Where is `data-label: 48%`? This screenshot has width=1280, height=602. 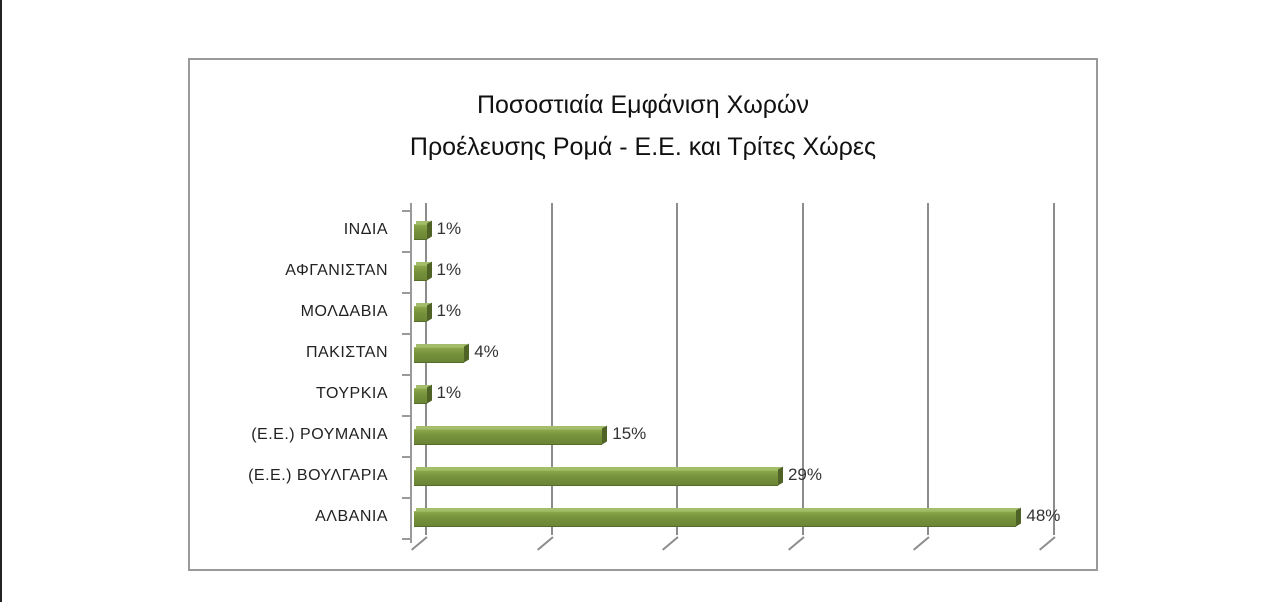
data-label: 48% is located at coordinates (1043, 515).